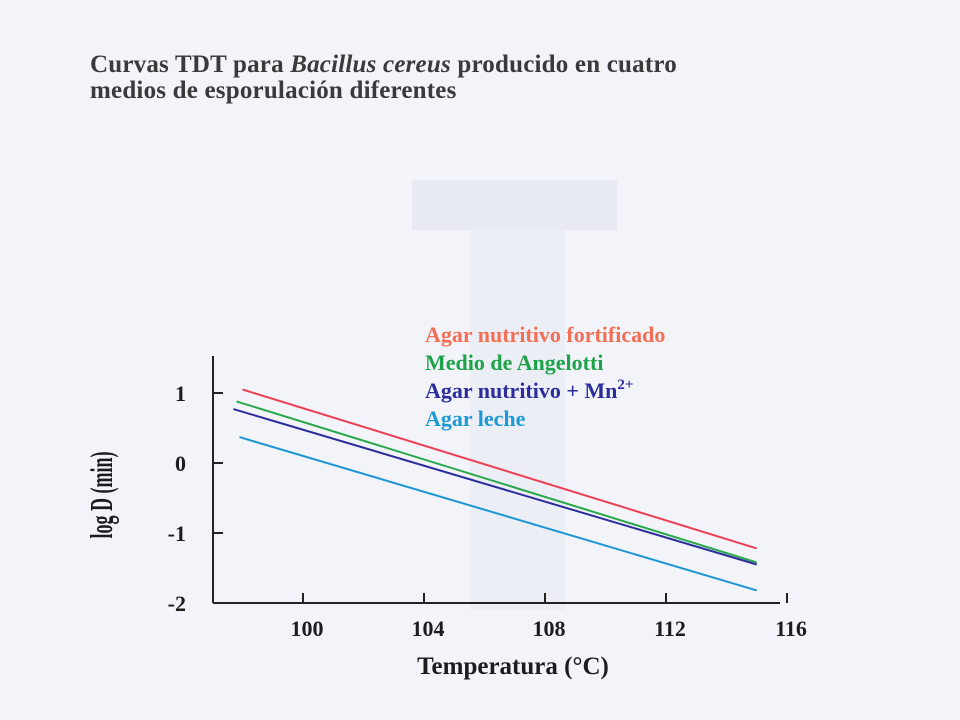 This screenshot has width=960, height=720. I want to click on y-tick-label: 0, so click(180, 463).